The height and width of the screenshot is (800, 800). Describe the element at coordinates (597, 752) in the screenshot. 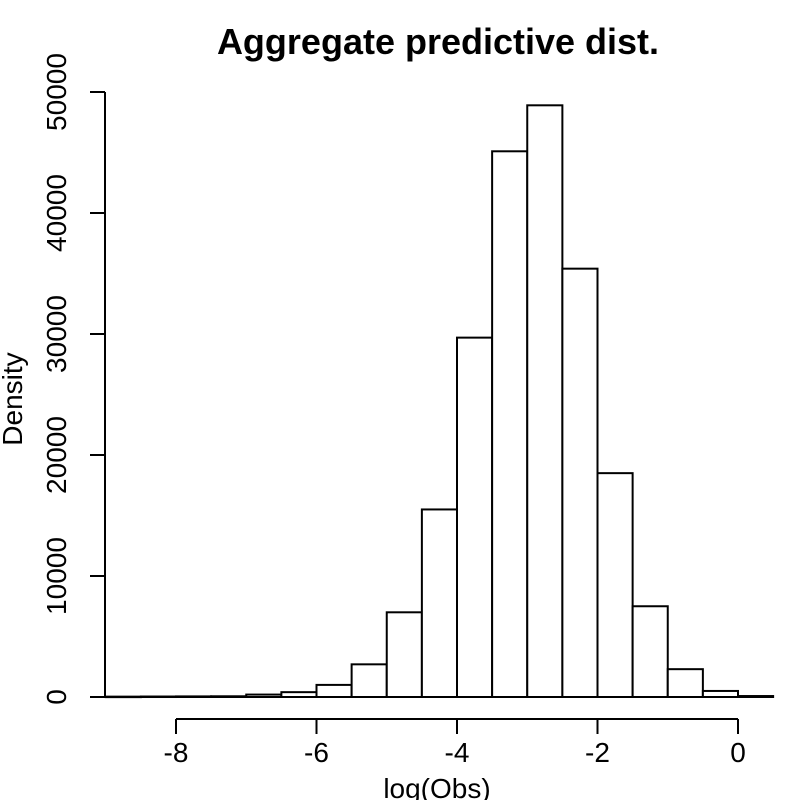

I see `x-tick-label: -2` at that location.